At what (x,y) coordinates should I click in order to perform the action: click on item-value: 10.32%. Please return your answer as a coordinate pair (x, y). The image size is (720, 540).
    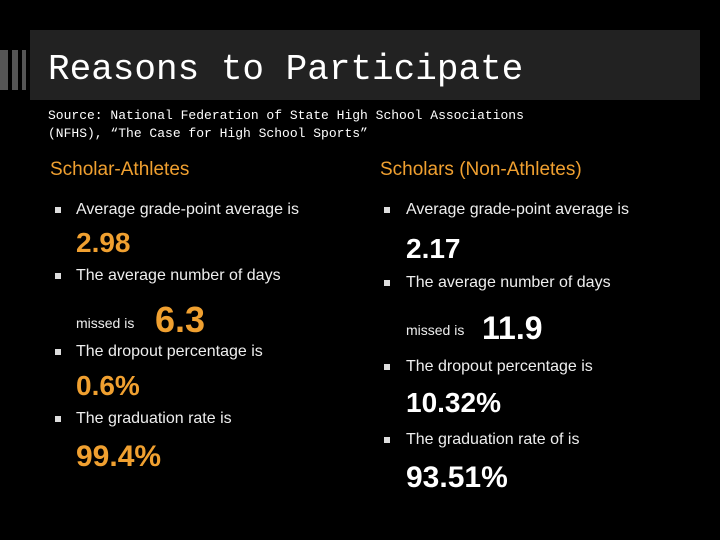
    Looking at the image, I should click on (453, 402).